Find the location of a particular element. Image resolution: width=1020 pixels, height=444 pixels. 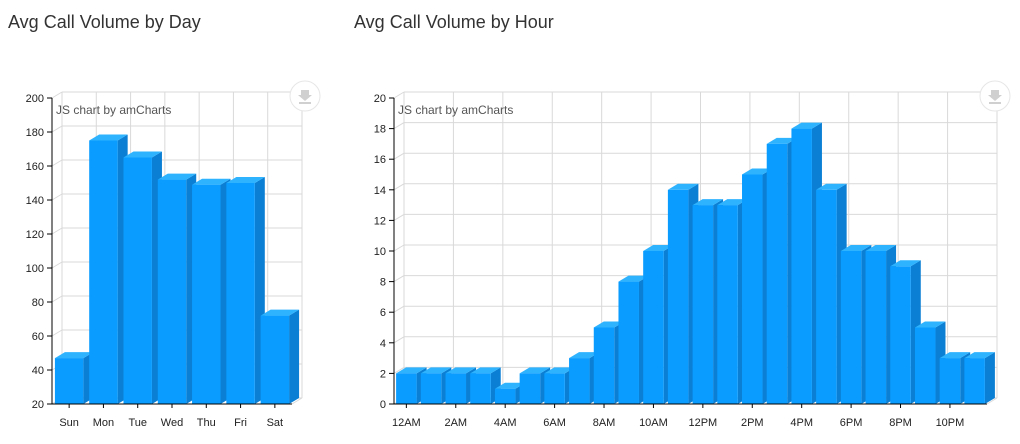

y-tick-label: 200 is located at coordinates (35, 99).